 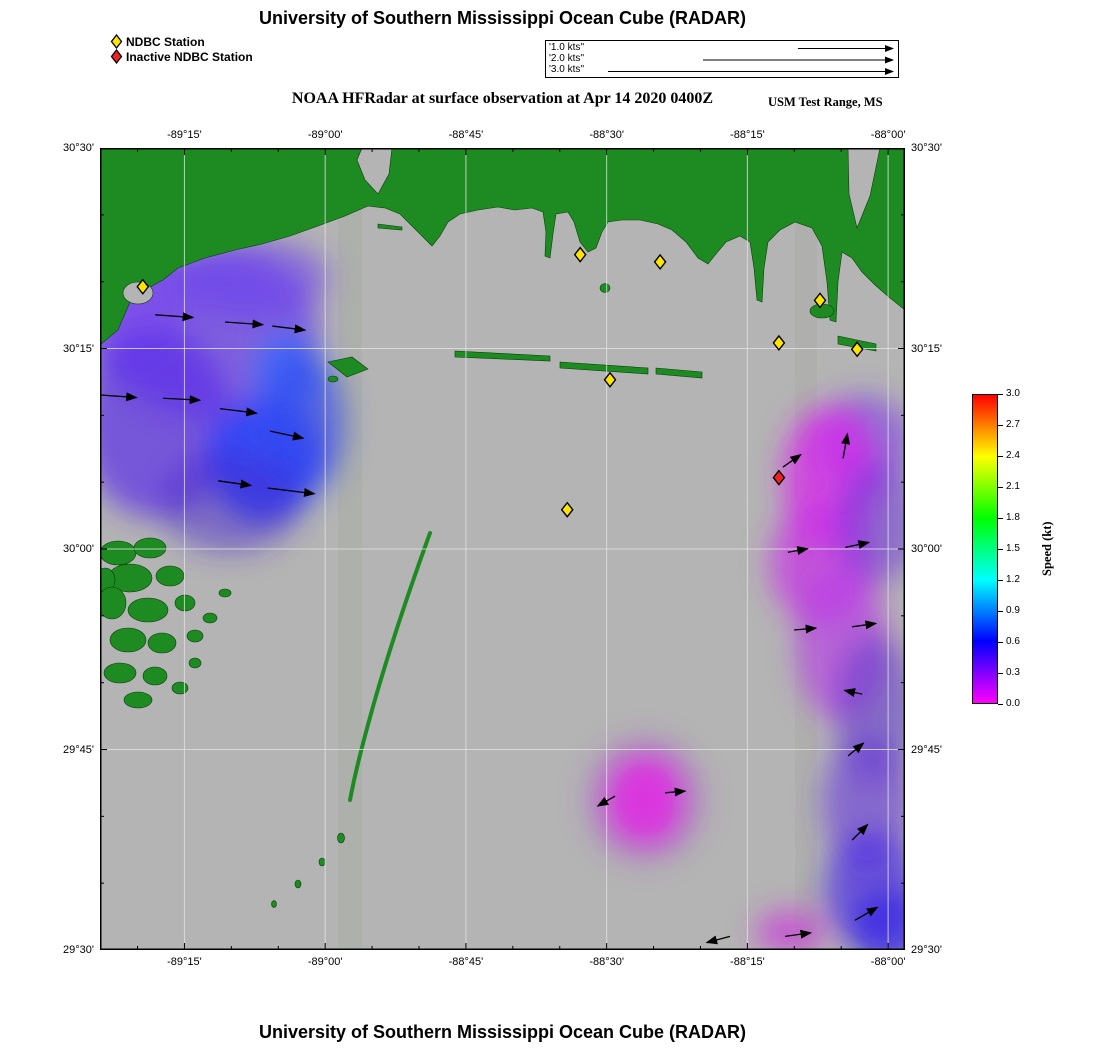 What do you see at coordinates (1013, 610) in the screenshot?
I see `colorbar-tick-label: 0.9` at bounding box center [1013, 610].